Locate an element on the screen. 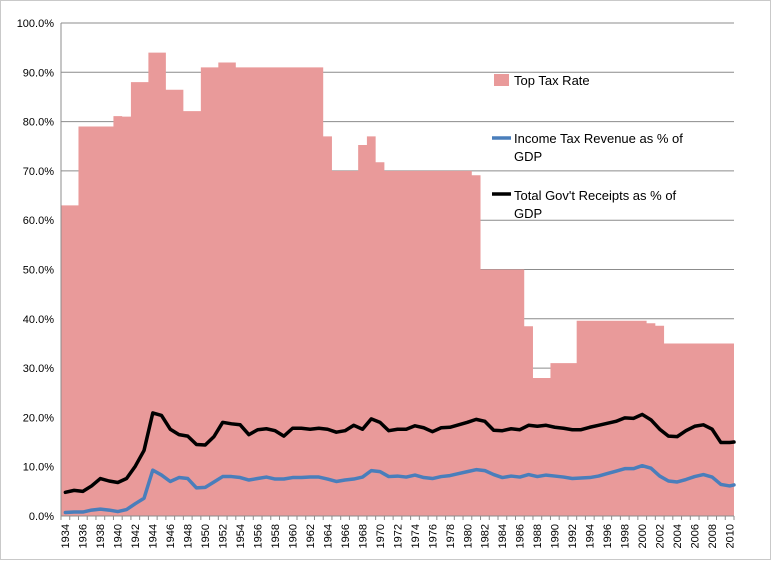 This screenshot has width=771, height=561. line-income-tax-revenue is located at coordinates (399, 489).